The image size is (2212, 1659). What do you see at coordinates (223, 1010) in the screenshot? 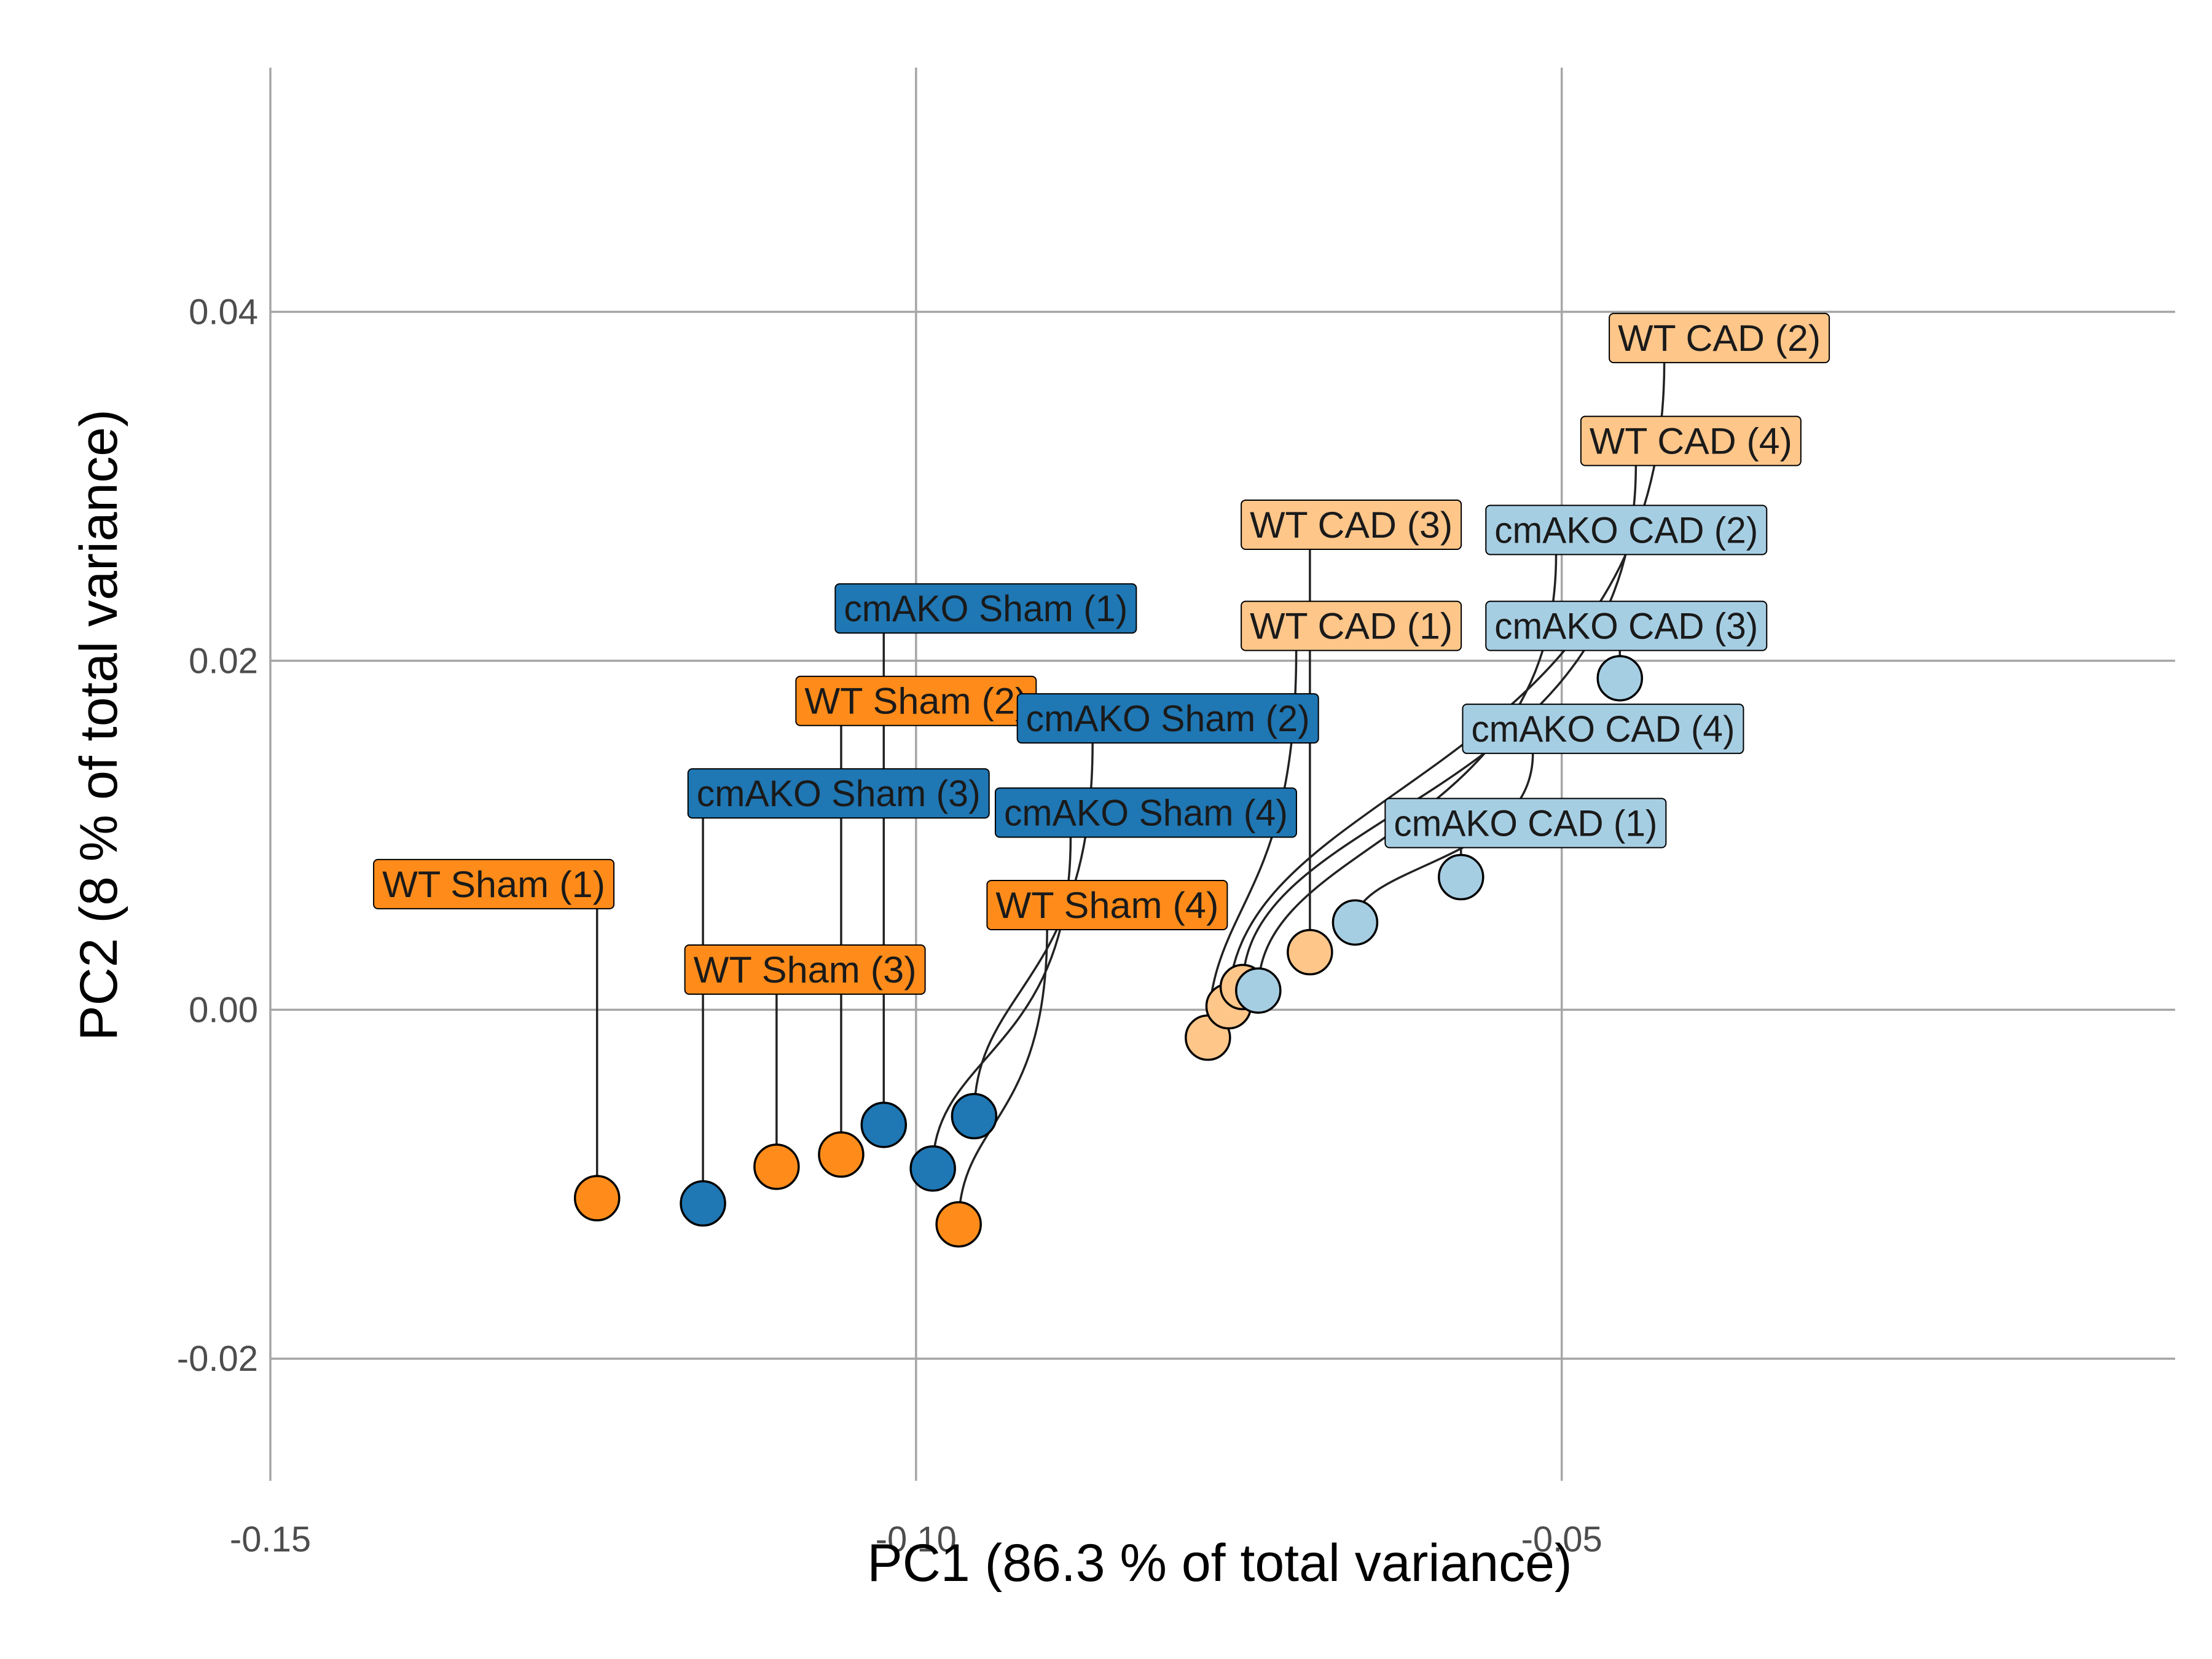
I see `y-tick-label: 0.00` at bounding box center [223, 1010].